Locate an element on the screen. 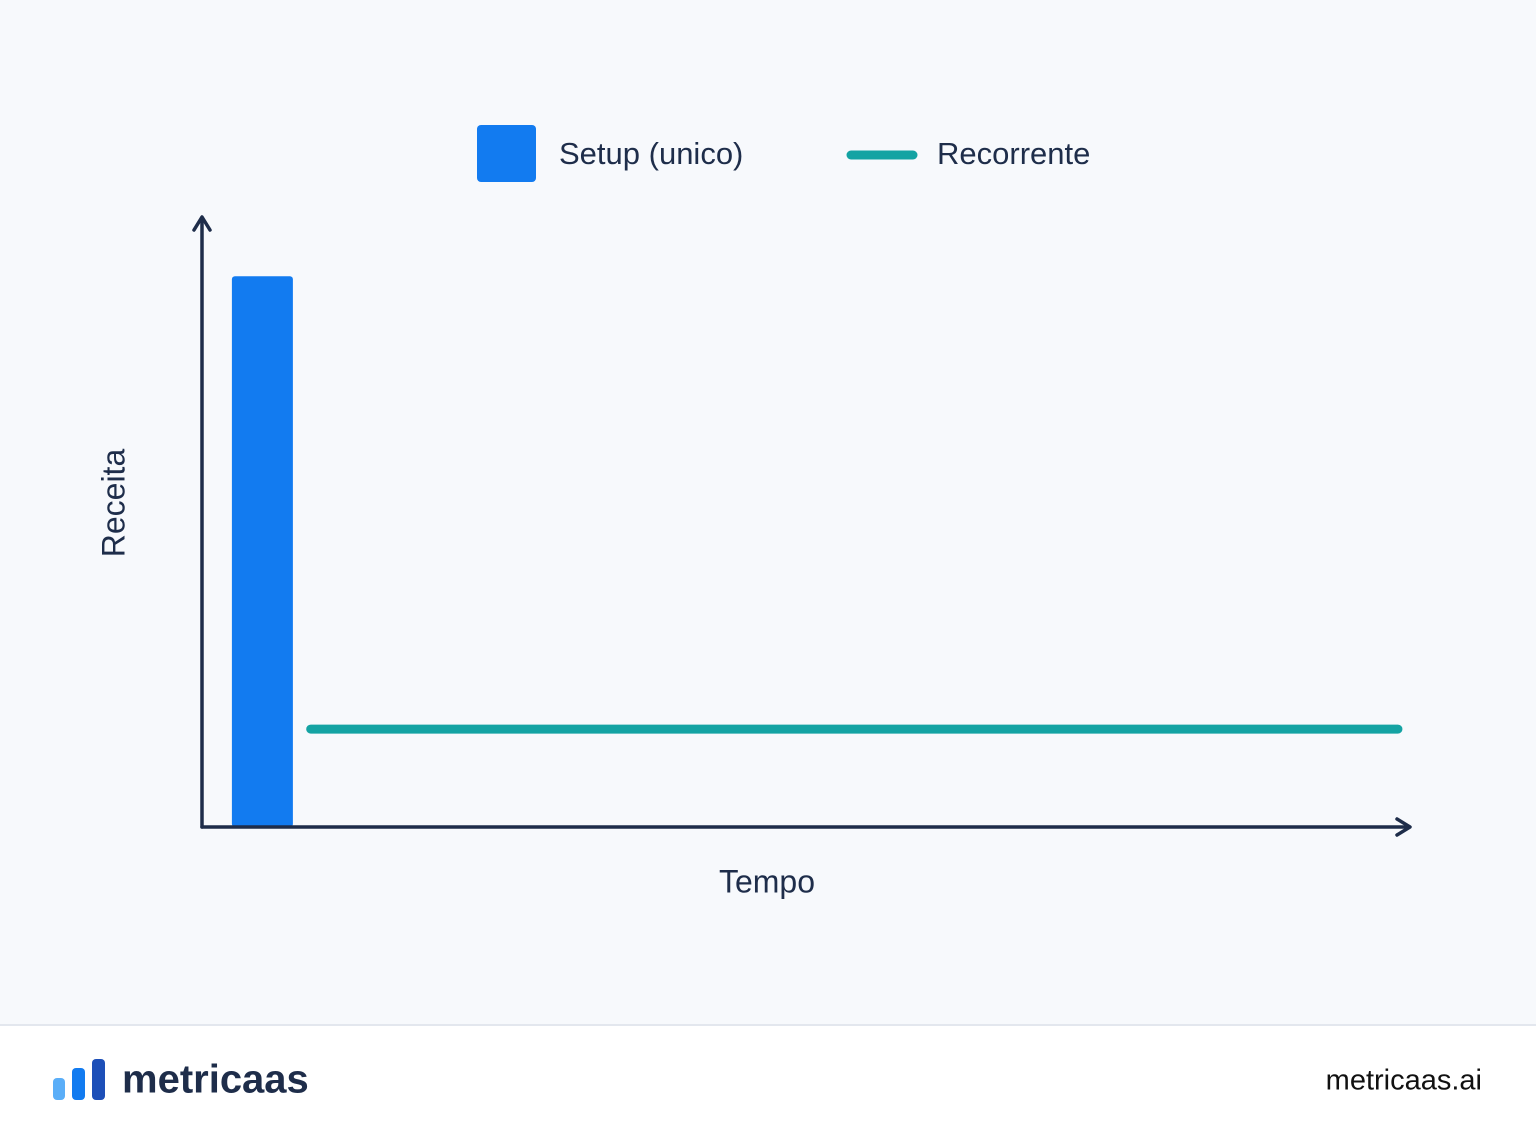 This screenshot has height=1136, width=1536. brand: metricaas is located at coordinates (215, 1080).